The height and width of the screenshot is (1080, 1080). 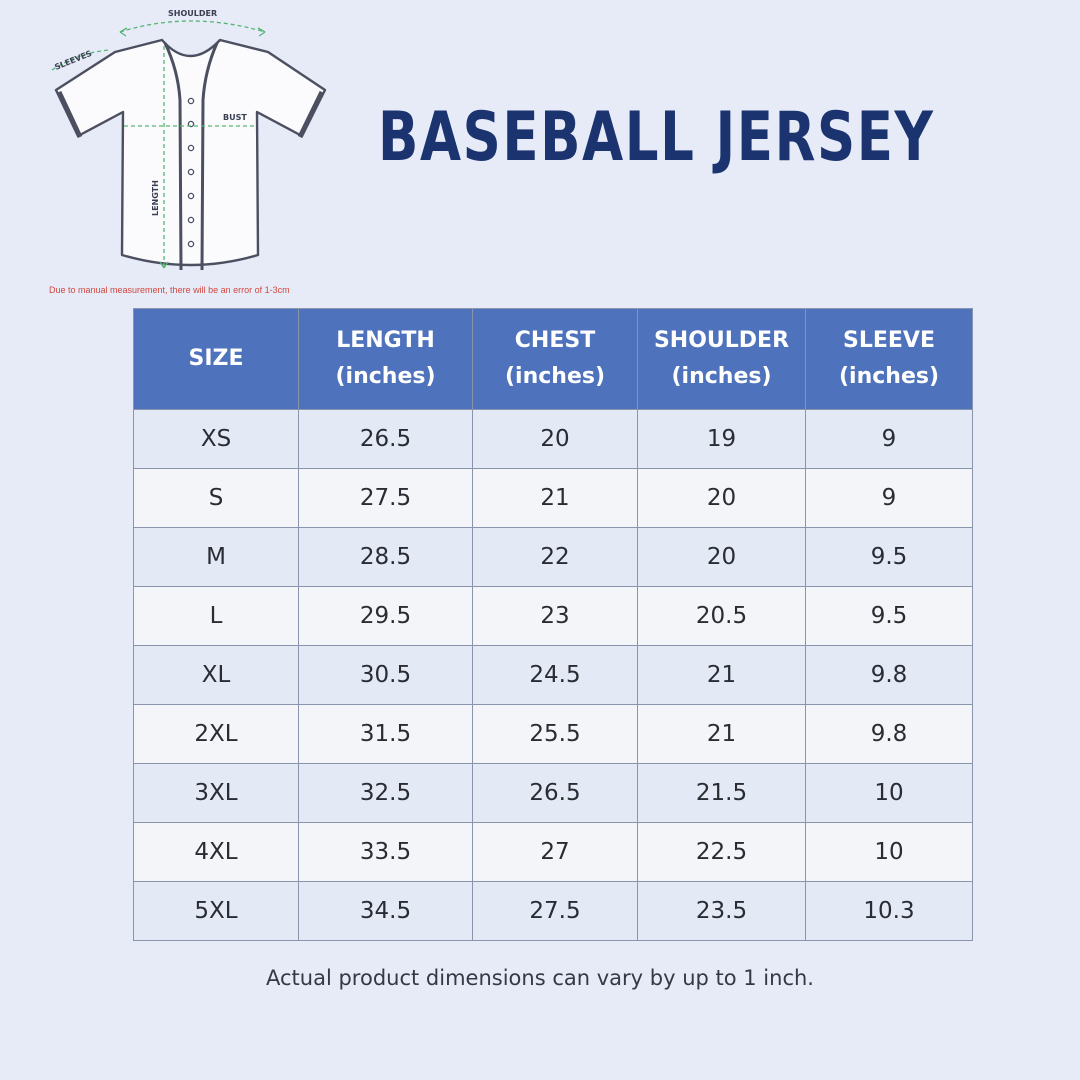 I want to click on chest-cell: 20, so click(x=555, y=439).